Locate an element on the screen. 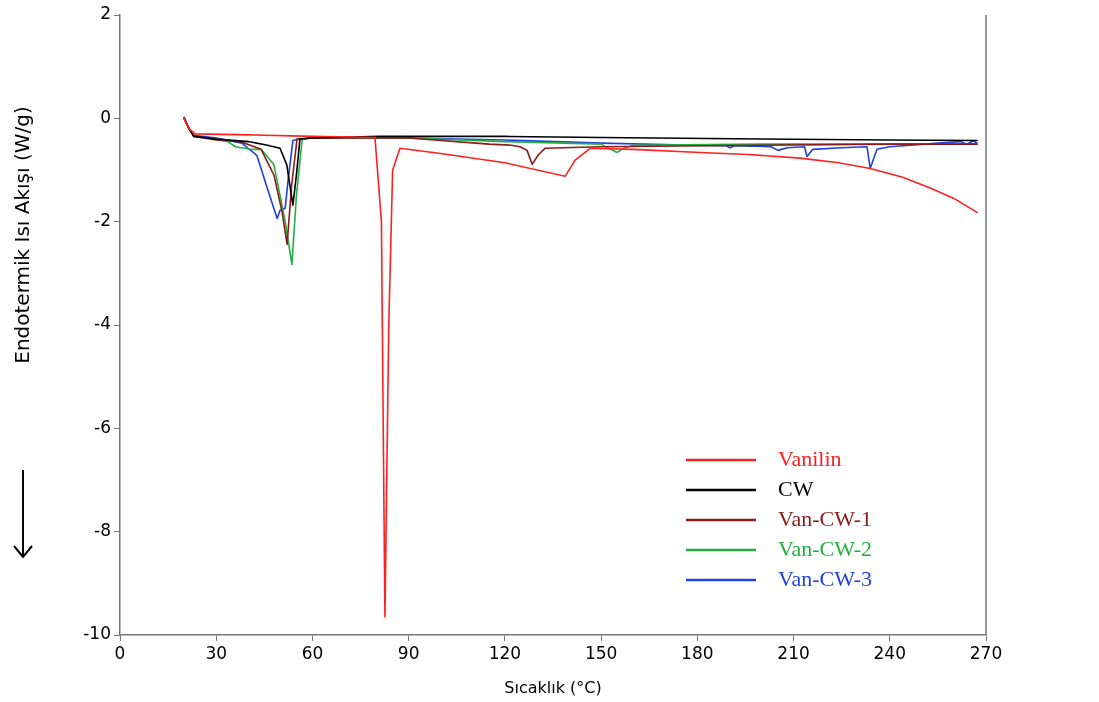 The width and height of the screenshot is (1099, 702). y-tick-label: 0 is located at coordinates (105, 116).